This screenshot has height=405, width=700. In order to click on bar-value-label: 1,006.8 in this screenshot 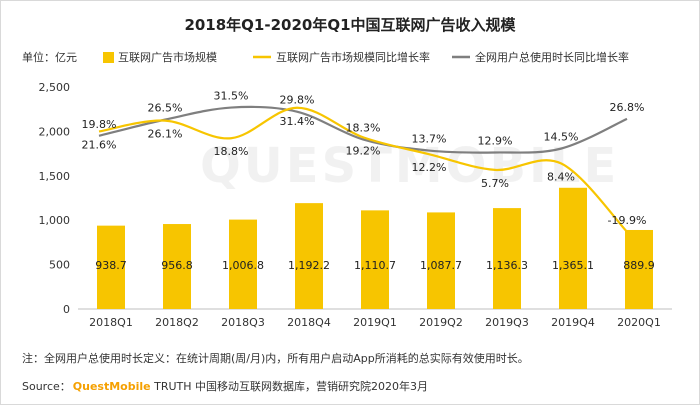, I will do `click(243, 265)`.